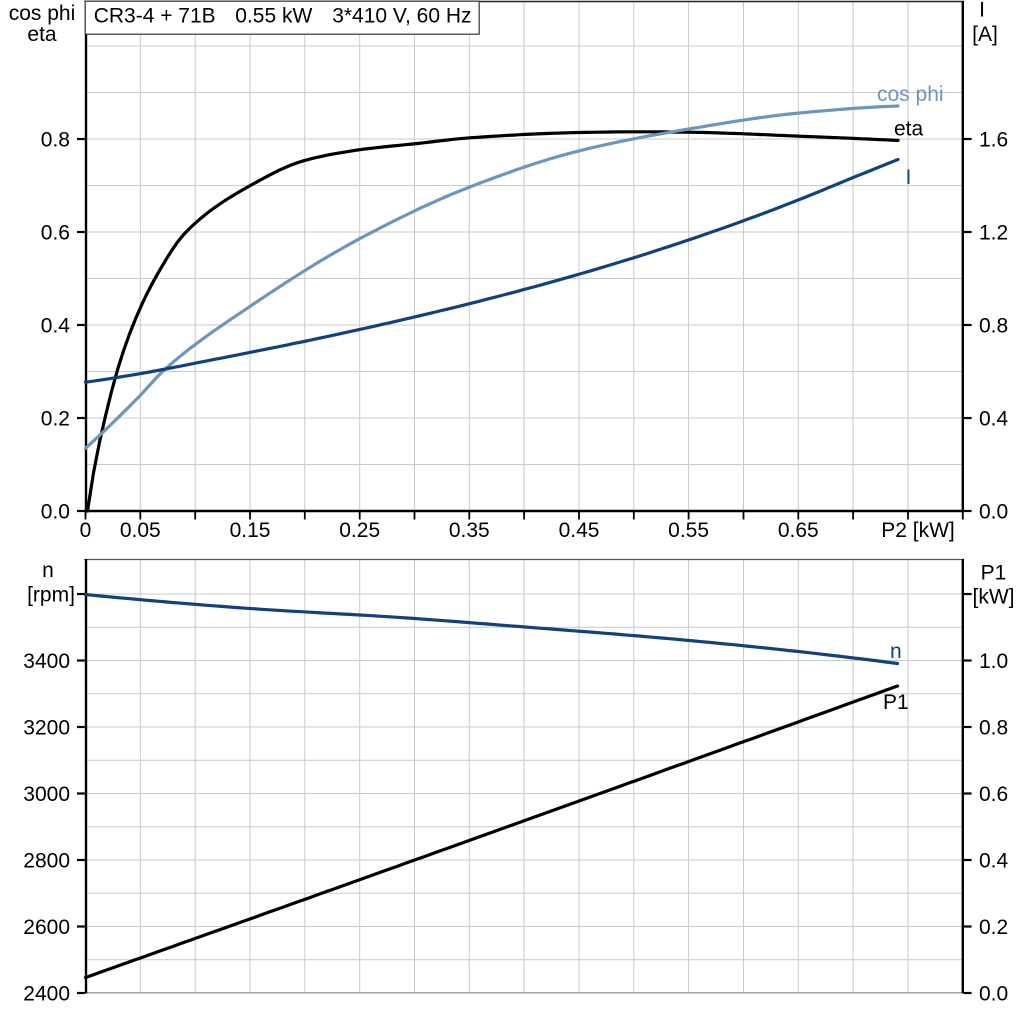 Image resolution: width=1024 pixels, height=1024 pixels. Describe the element at coordinates (688, 530) in the screenshot. I see `svg-text: 0.55` at that location.